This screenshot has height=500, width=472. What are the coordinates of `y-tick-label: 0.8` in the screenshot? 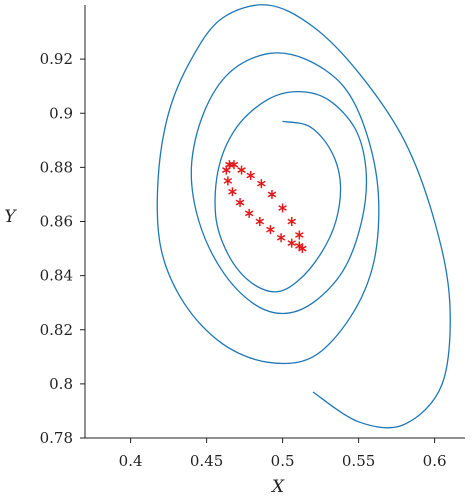 It's located at (61, 384).